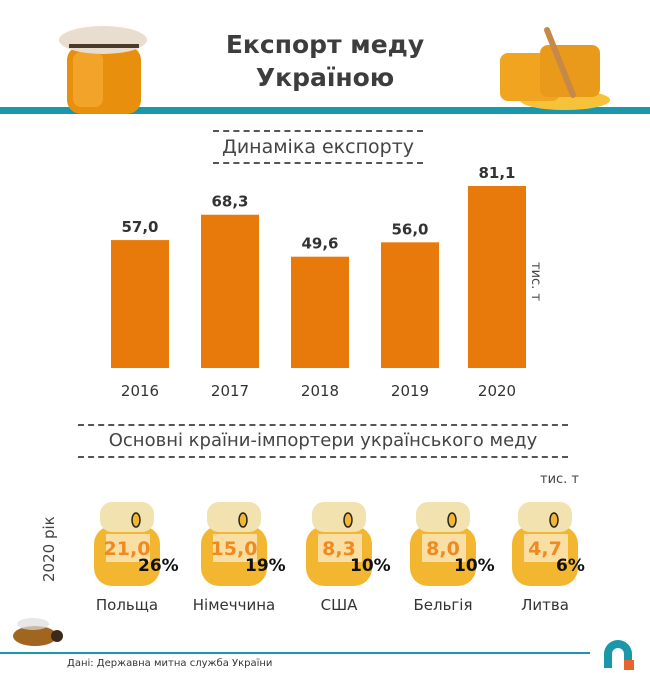 The height and width of the screenshot is (673, 650). I want to click on title-line-1: Експорт меду, so click(325, 44).